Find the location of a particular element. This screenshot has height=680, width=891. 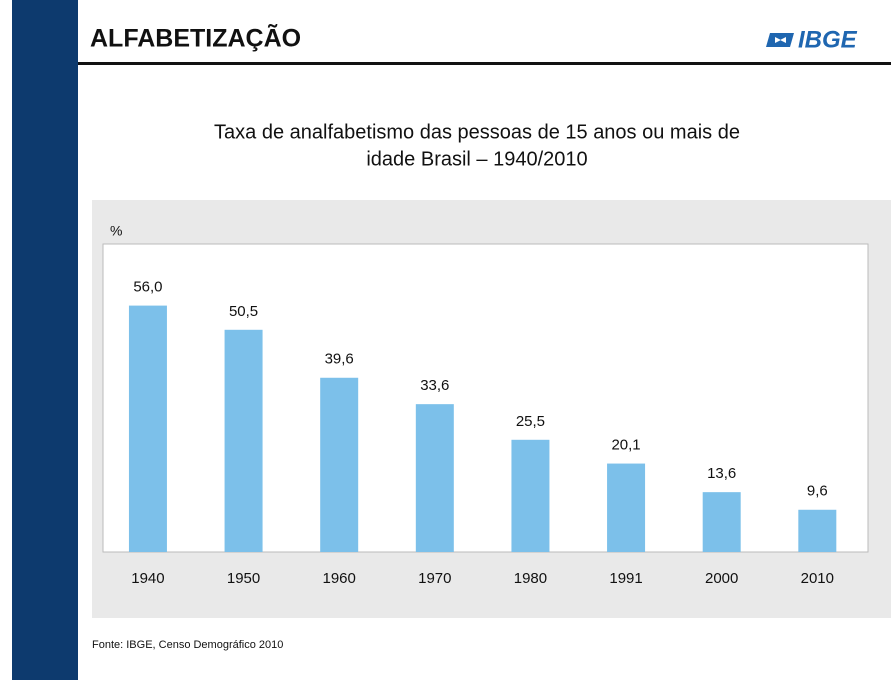

slide-title: ALFABETIZAÇÃO is located at coordinates (195, 38).